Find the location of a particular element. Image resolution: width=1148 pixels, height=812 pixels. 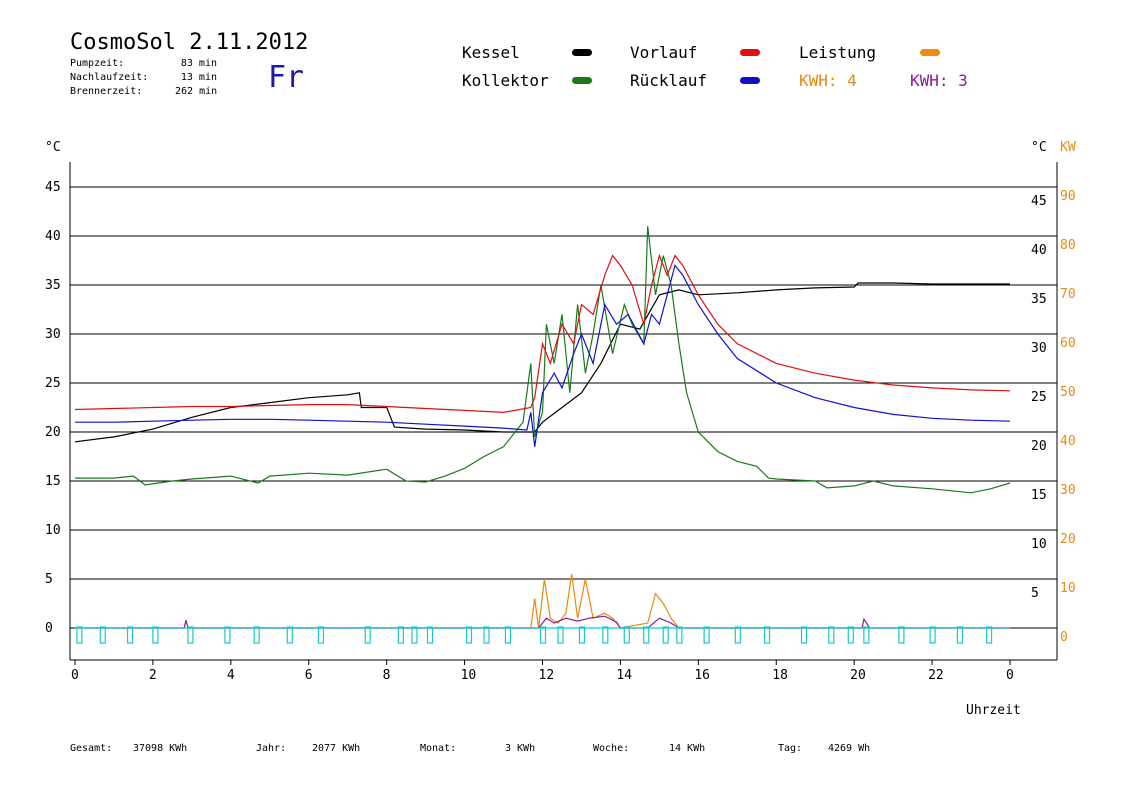

footer-woche-value: 14 KWh is located at coordinates (687, 748).